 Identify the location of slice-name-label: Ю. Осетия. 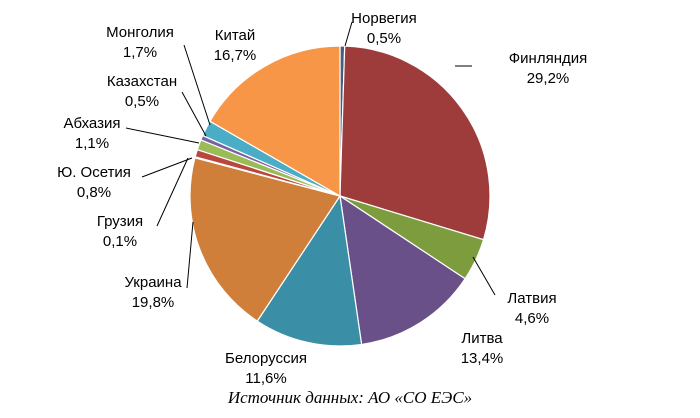
(94, 172).